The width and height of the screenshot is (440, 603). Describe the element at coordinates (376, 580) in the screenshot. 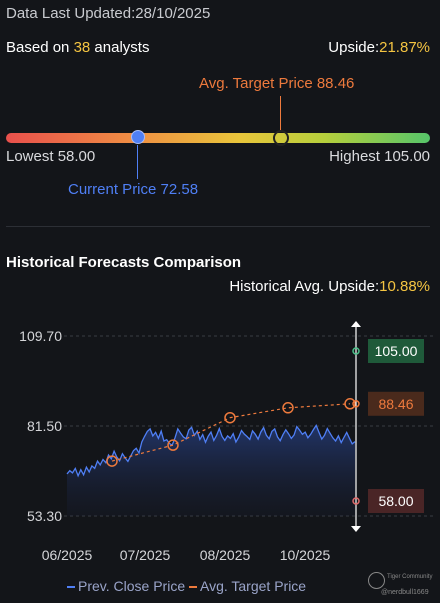

I see `tiger-logo-icon` at that location.